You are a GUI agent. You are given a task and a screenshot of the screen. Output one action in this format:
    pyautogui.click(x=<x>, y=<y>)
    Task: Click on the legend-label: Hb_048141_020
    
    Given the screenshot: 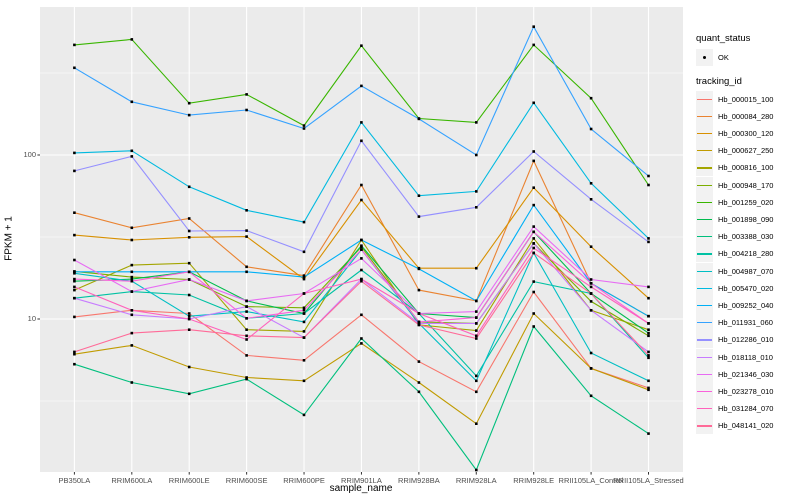 What is the action you would take?
    pyautogui.click(x=746, y=426)
    